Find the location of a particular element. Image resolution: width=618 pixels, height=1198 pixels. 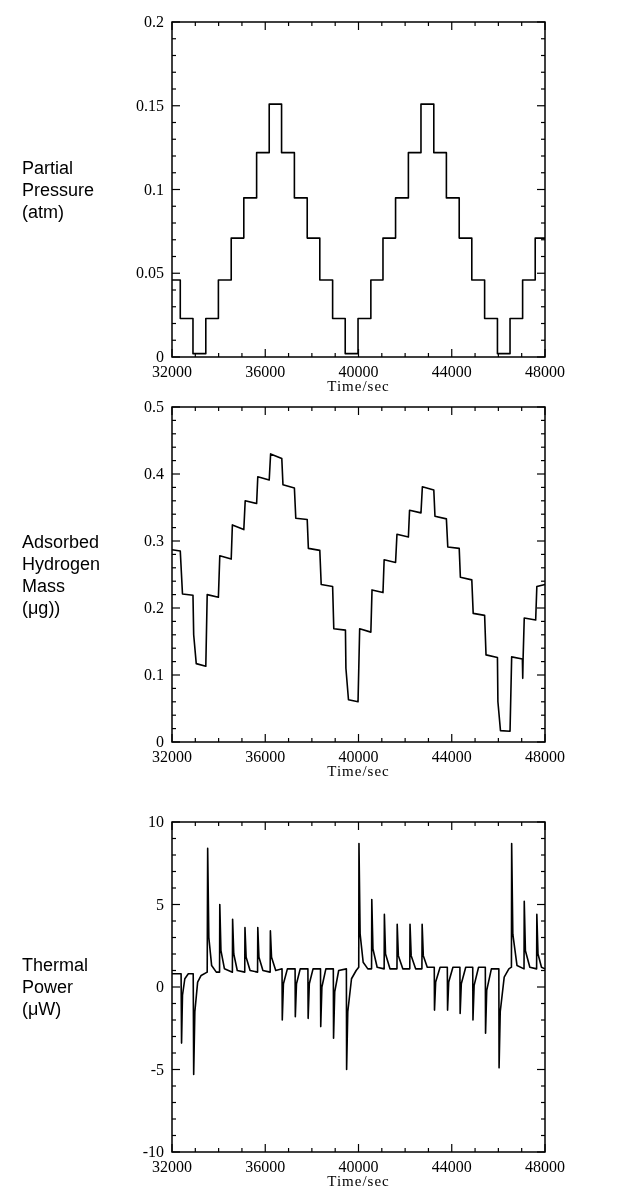

y-tick-label: 0.3 is located at coordinates (154, 540).